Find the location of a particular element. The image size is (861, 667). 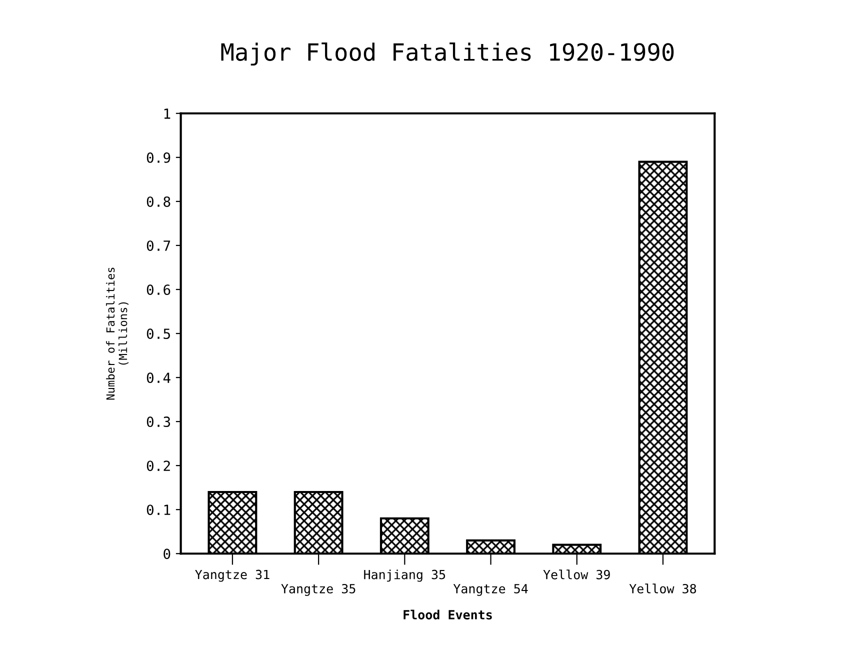

x-tick-label: Hanjiang 35 is located at coordinates (405, 576).